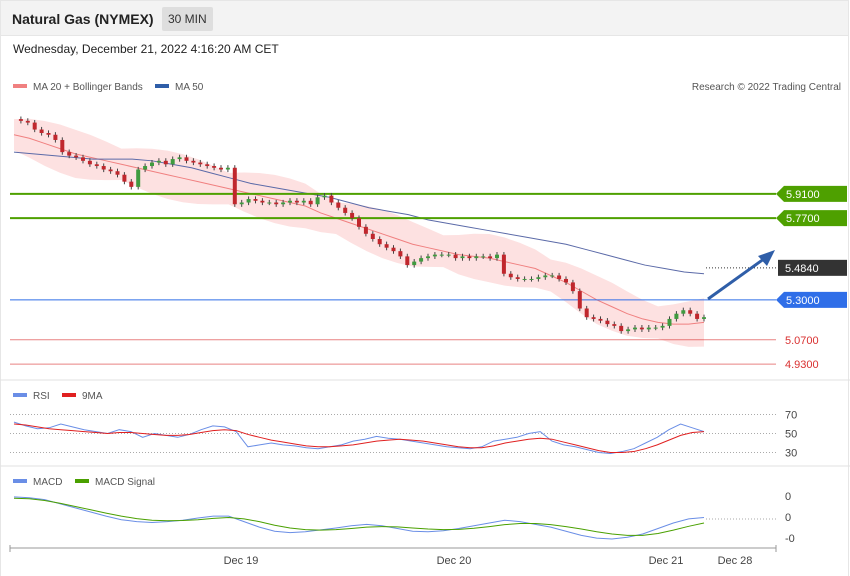  What do you see at coordinates (83, 19) in the screenshot?
I see `instrument-title: Natural Gas (NYMEX)` at bounding box center [83, 19].